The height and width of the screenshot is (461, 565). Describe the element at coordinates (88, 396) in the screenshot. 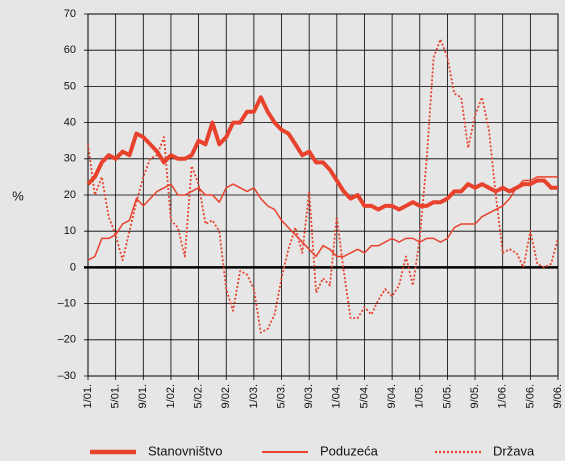

I see `x-tick-label: 1/01.` at that location.